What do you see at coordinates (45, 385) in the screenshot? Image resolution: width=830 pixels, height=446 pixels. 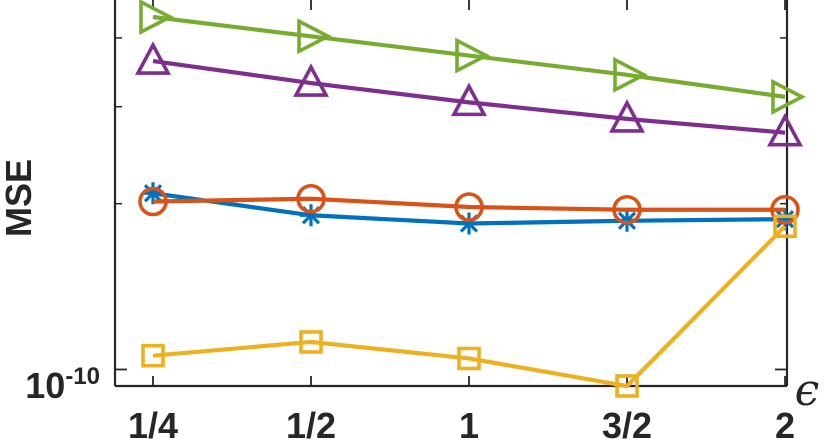 I see `y-tick-base: 10` at bounding box center [45, 385].